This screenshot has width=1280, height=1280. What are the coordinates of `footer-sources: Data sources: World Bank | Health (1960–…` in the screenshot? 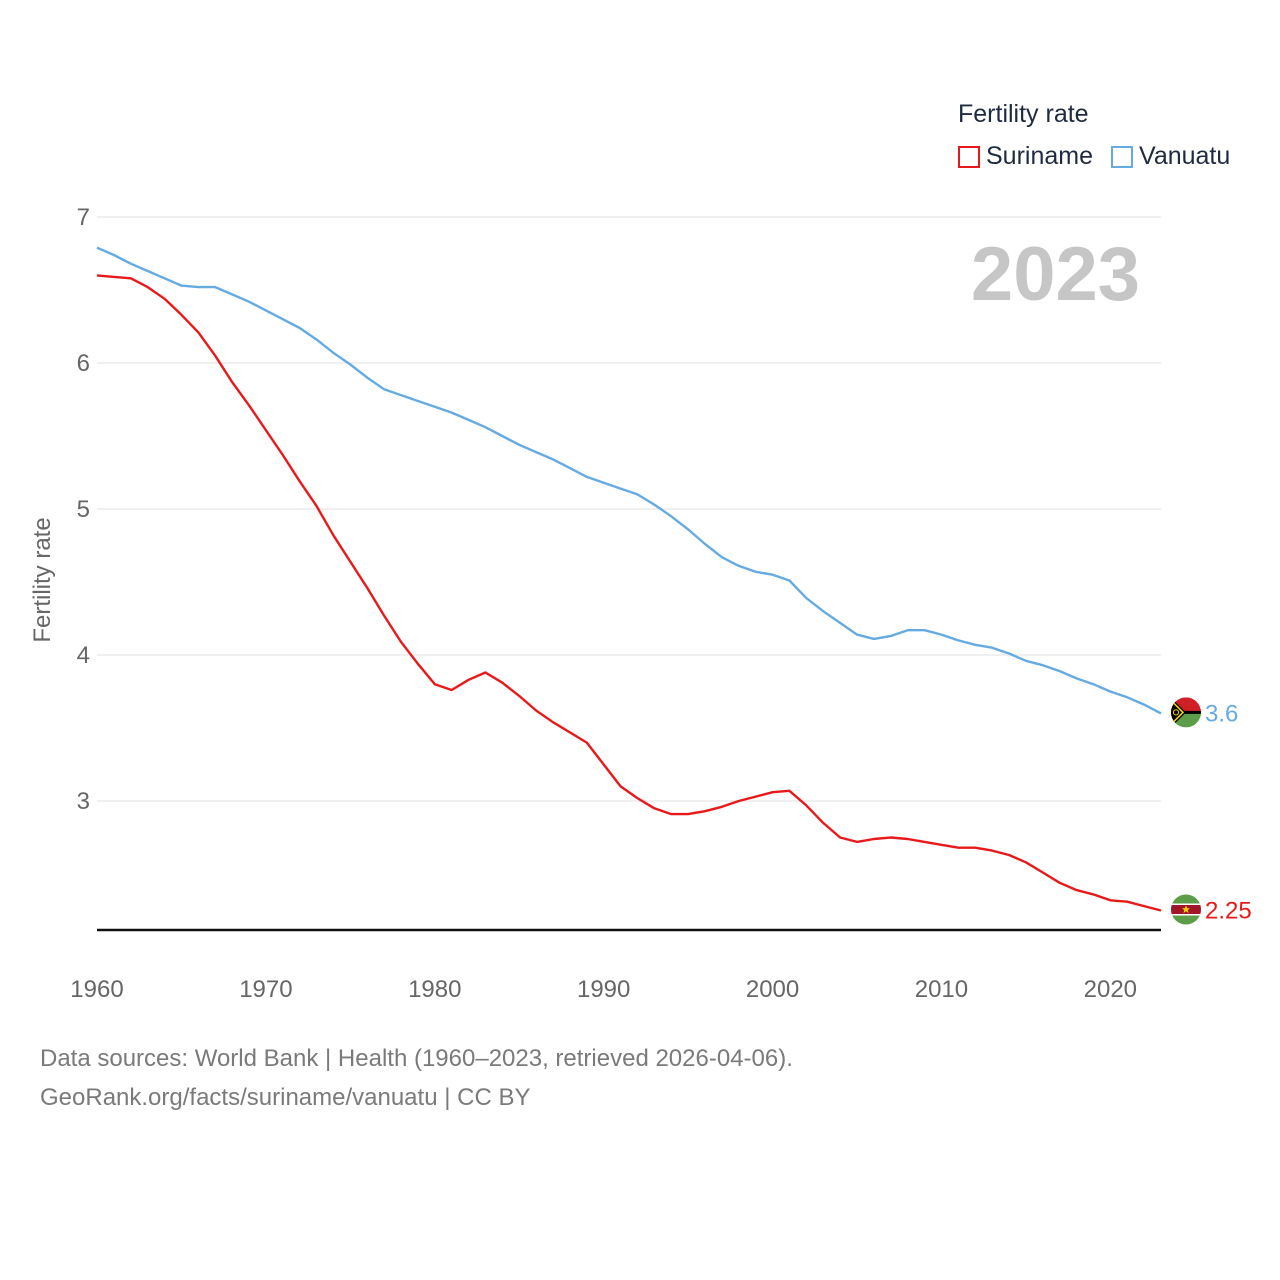 It's located at (416, 1058).